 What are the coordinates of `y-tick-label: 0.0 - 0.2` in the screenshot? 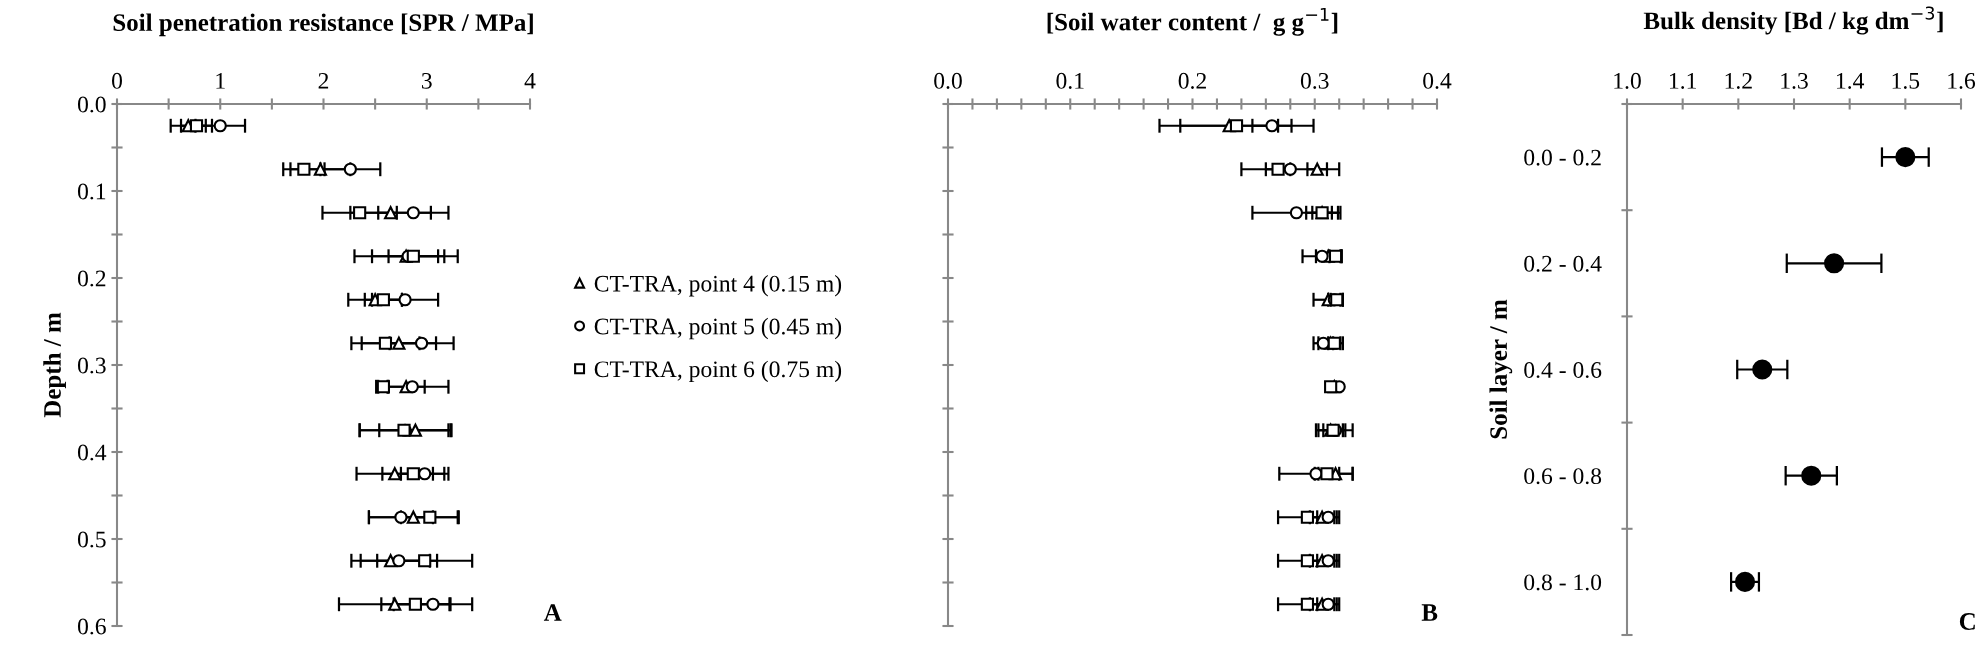 It's located at (1562, 157).